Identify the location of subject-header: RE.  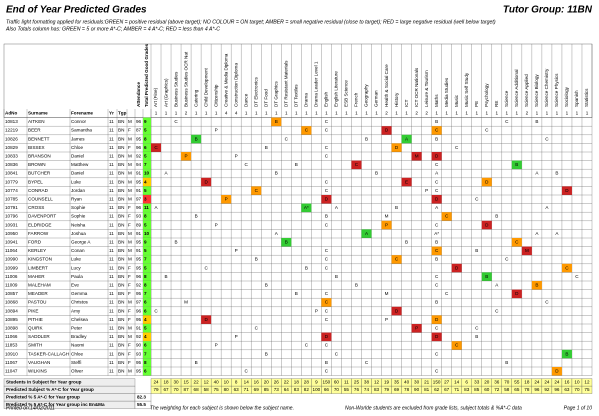
(496, 104).